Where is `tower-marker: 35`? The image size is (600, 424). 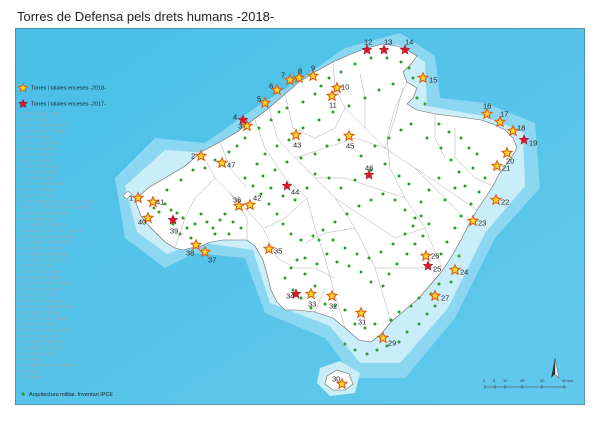
tower-marker: 35 is located at coordinates (272, 249).